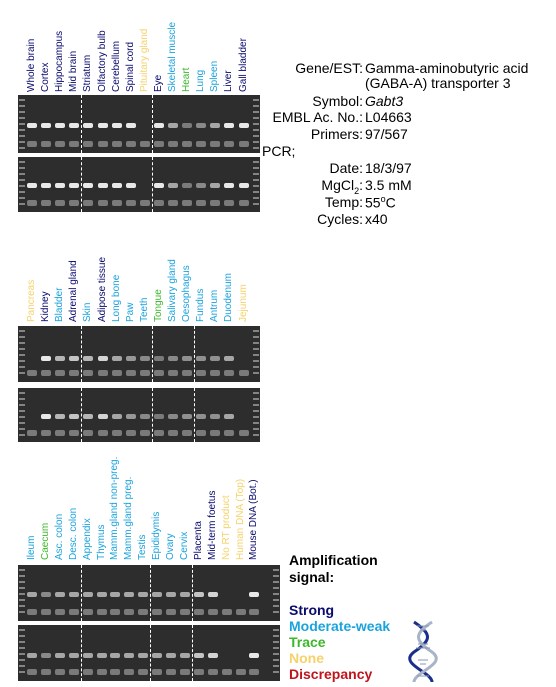 This screenshot has height=687, width=556. I want to click on embl-label: EMBL Ac. No.:, so click(317, 117).